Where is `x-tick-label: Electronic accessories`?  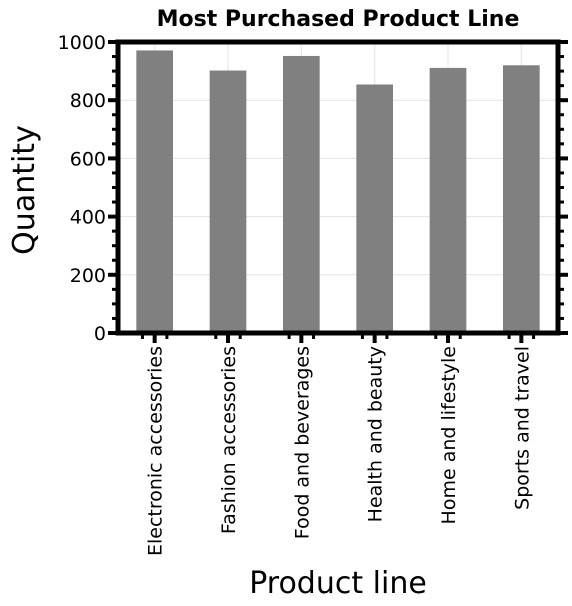 x-tick-label: Electronic accessories is located at coordinates (156, 451).